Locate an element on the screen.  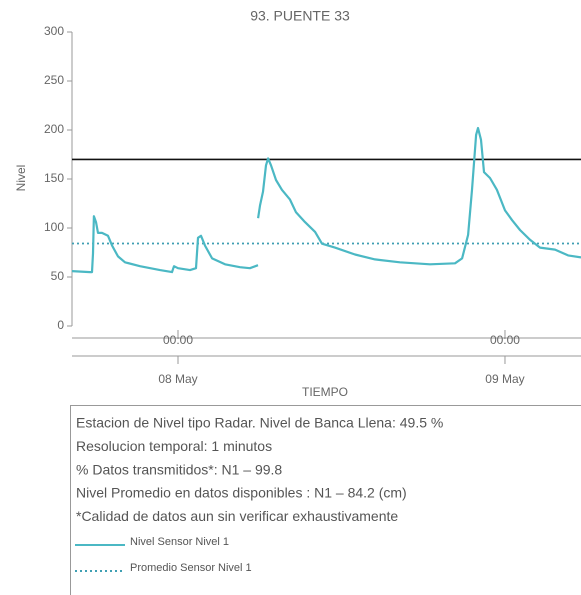
x-axis-label: TIEMPO is located at coordinates (325, 392).